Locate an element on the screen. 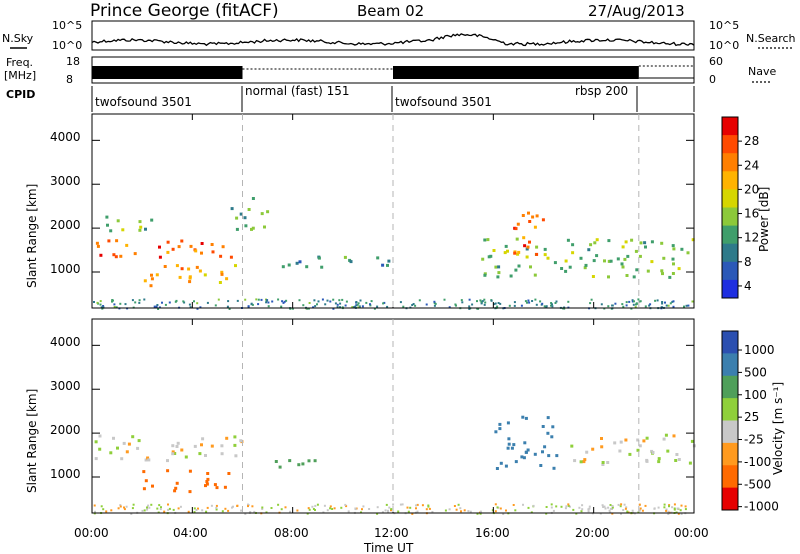  beam-label: Beam 02 is located at coordinates (390, 11).